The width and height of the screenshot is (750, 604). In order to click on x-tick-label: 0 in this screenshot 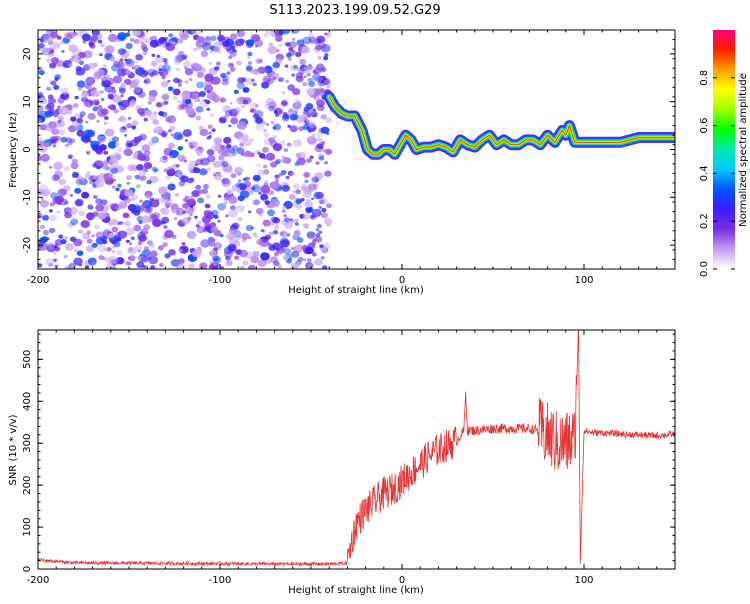, I will do `click(402, 580)`.